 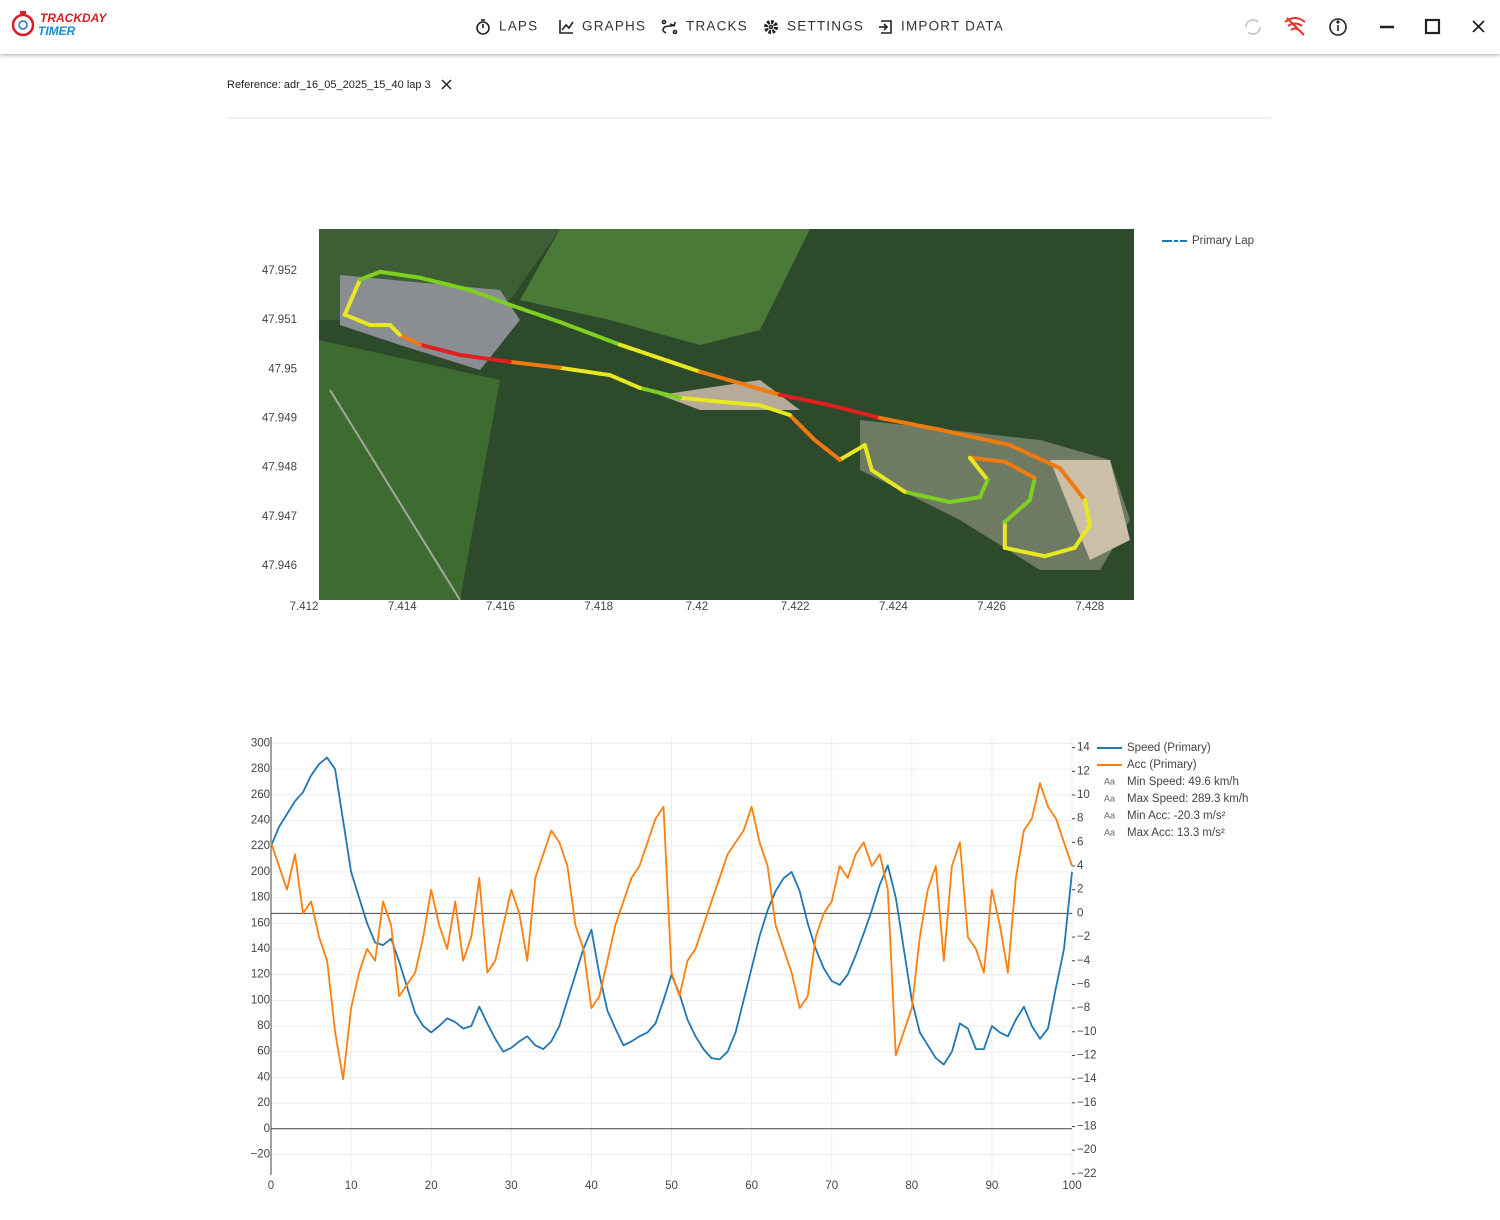 I want to click on x-tick-label: 7.426, so click(x=991, y=607).